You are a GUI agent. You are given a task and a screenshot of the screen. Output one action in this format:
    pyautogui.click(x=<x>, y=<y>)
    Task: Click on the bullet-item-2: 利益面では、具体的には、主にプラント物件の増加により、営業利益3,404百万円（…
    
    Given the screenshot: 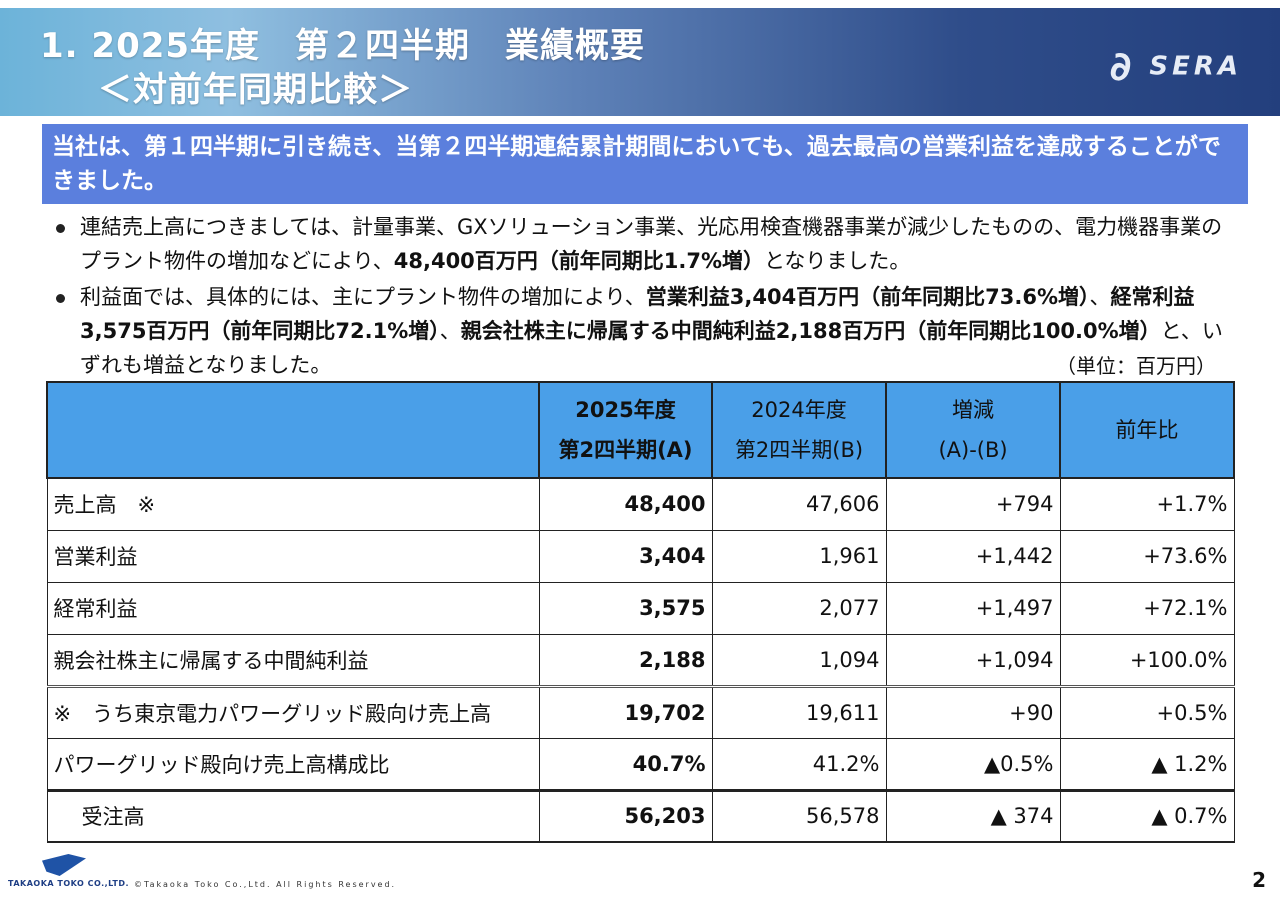 What is the action you would take?
    pyautogui.click(x=644, y=331)
    